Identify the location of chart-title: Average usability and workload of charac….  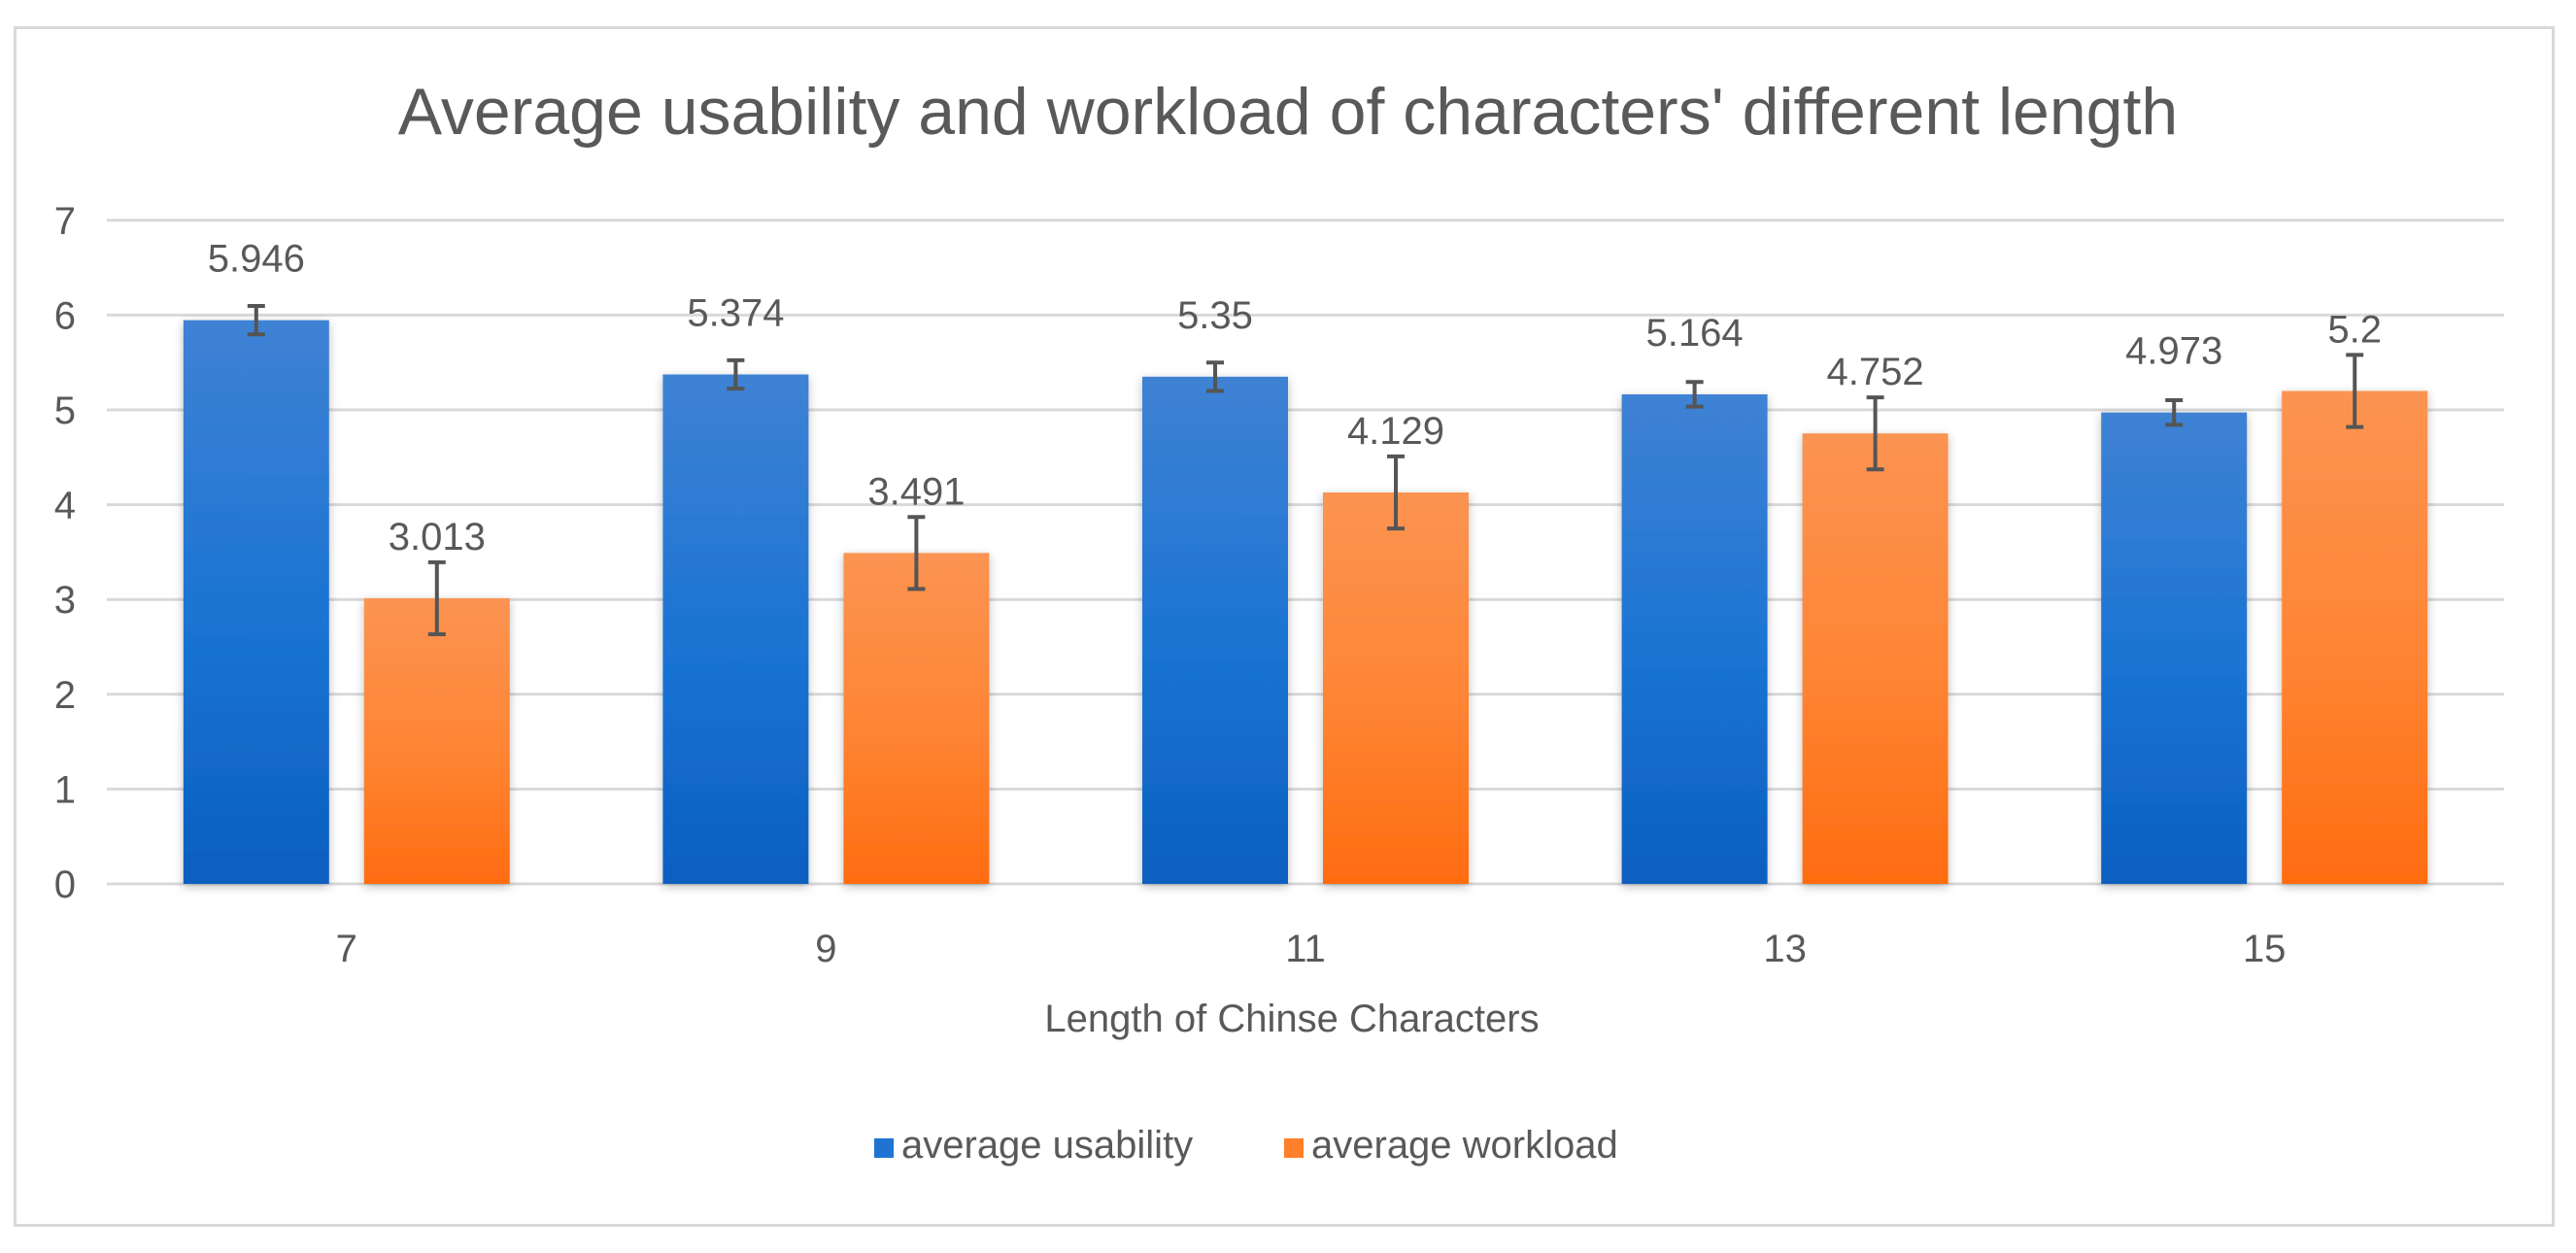
(1288, 112).